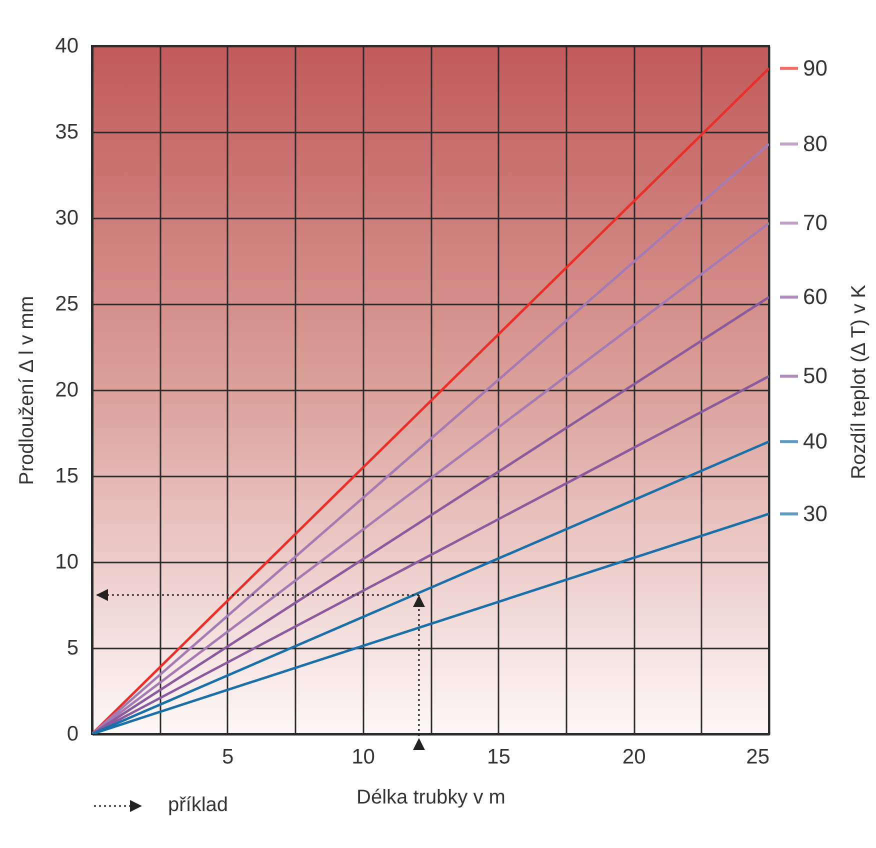 The width and height of the screenshot is (876, 848). I want to click on y-tick-label: 0, so click(72, 734).